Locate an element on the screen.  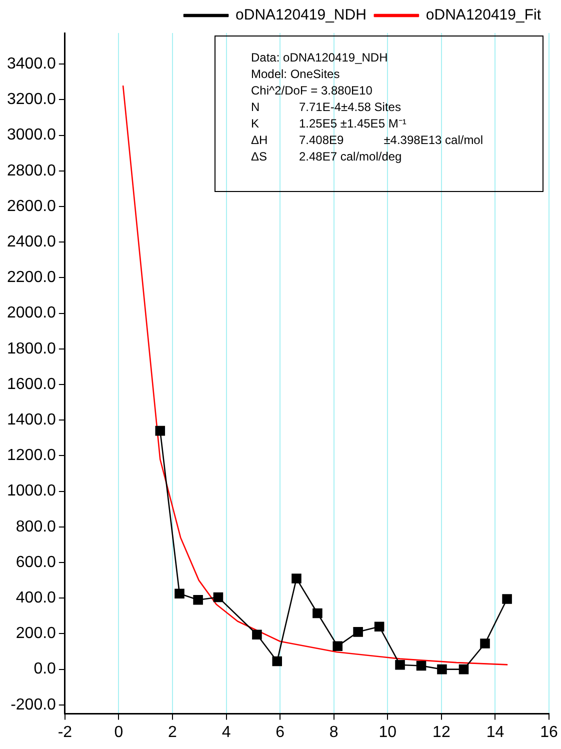
text: N 7.71E-4±4.58 Sites is located at coordinates (326, 107).